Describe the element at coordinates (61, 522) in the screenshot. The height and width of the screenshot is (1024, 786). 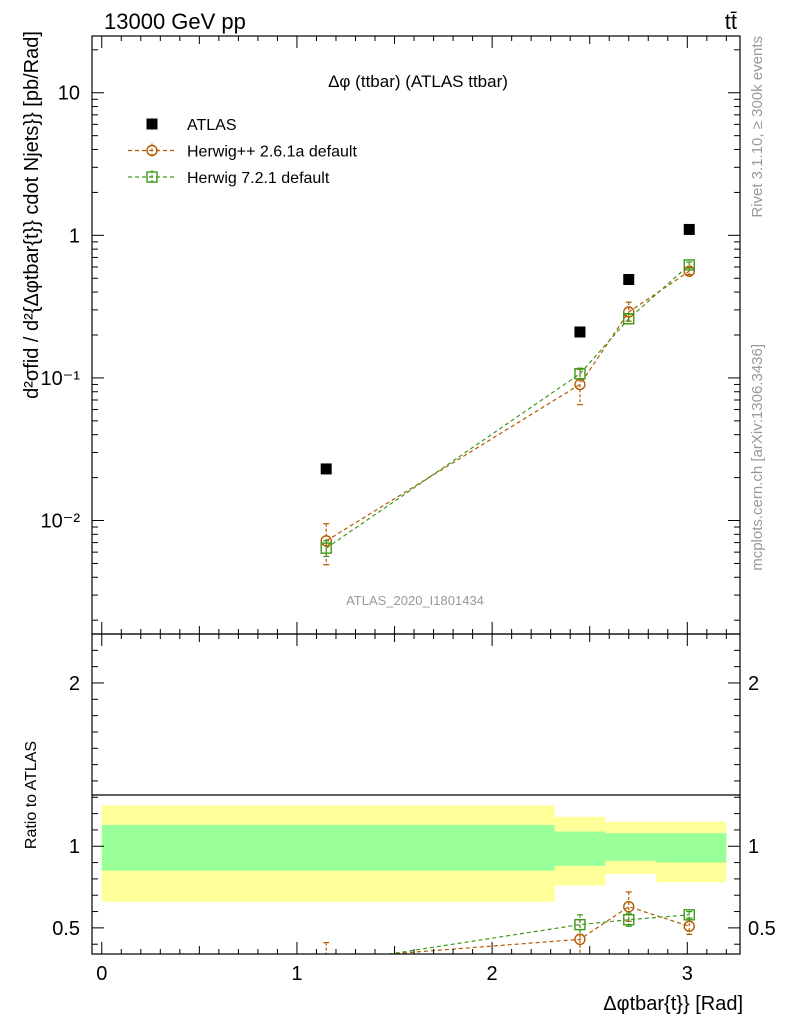
I see `main-y-tick-label: 10⁻²` at that location.